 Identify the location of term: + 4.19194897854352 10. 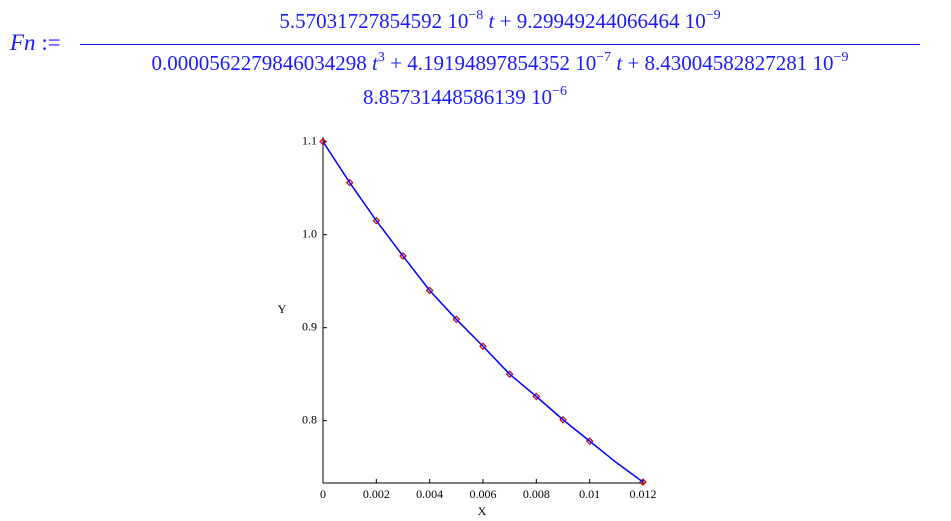
(493, 63).